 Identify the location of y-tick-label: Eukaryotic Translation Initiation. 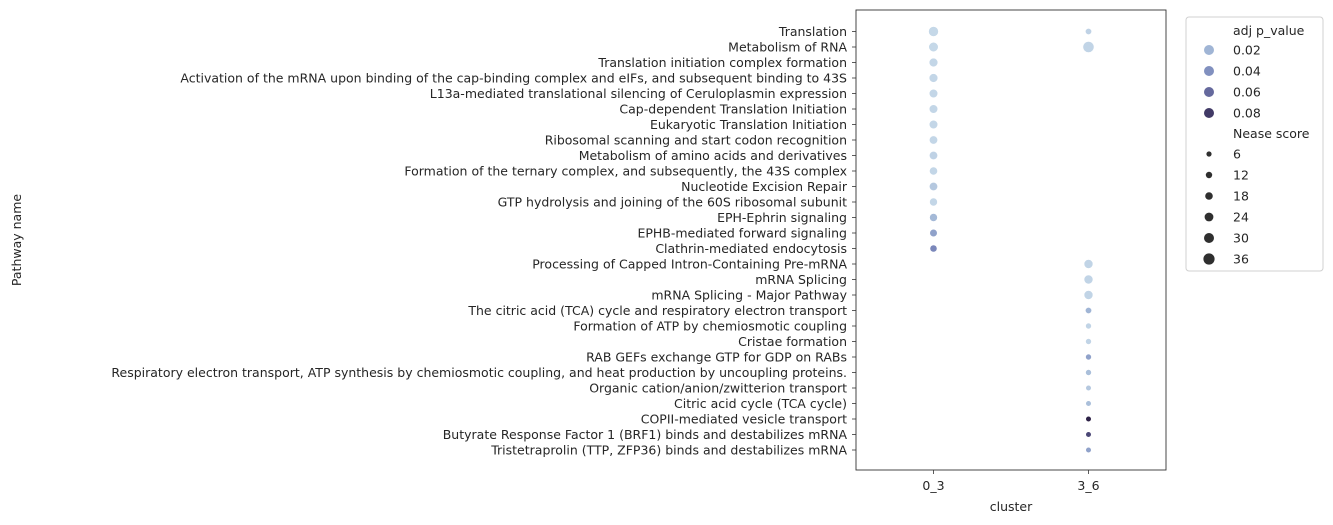
(748, 124).